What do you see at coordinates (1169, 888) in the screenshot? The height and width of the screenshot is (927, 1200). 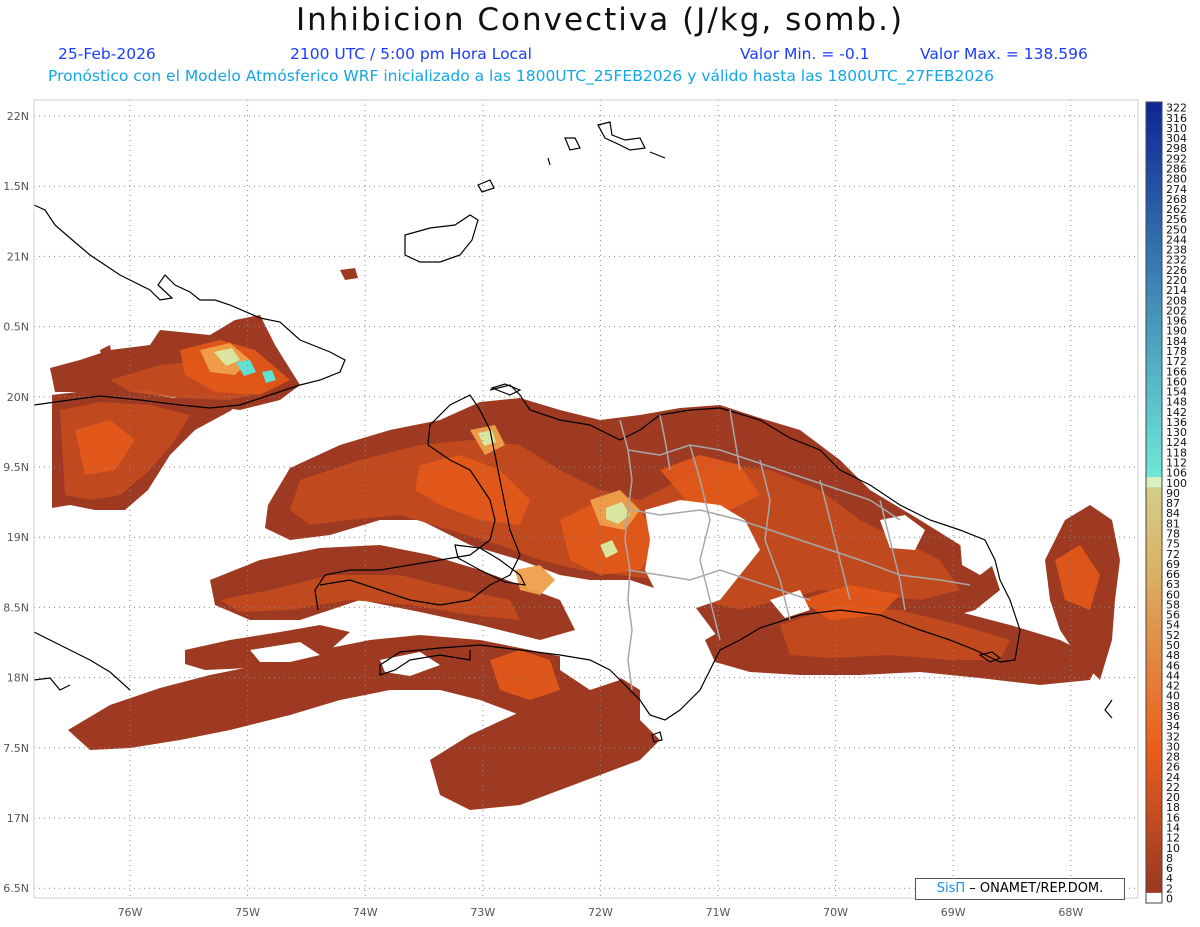 I see `colorbar-label: 2` at bounding box center [1169, 888].